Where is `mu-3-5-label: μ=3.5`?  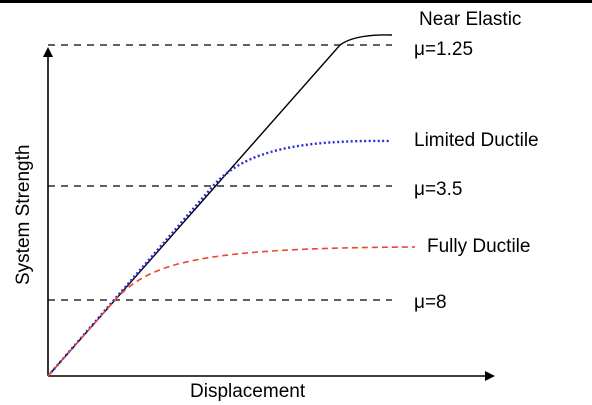
mu-3-5-label: μ=3.5 is located at coordinates (438, 189).